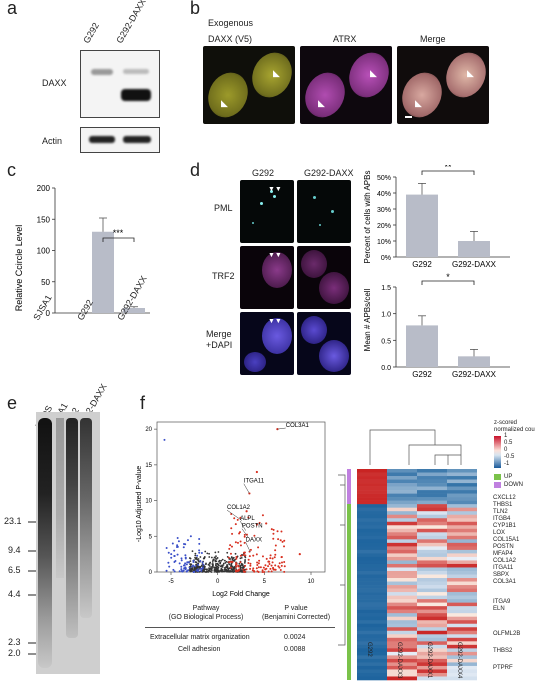  Describe the element at coordinates (143, 403) in the screenshot. I see `panel-label-f: f` at that location.